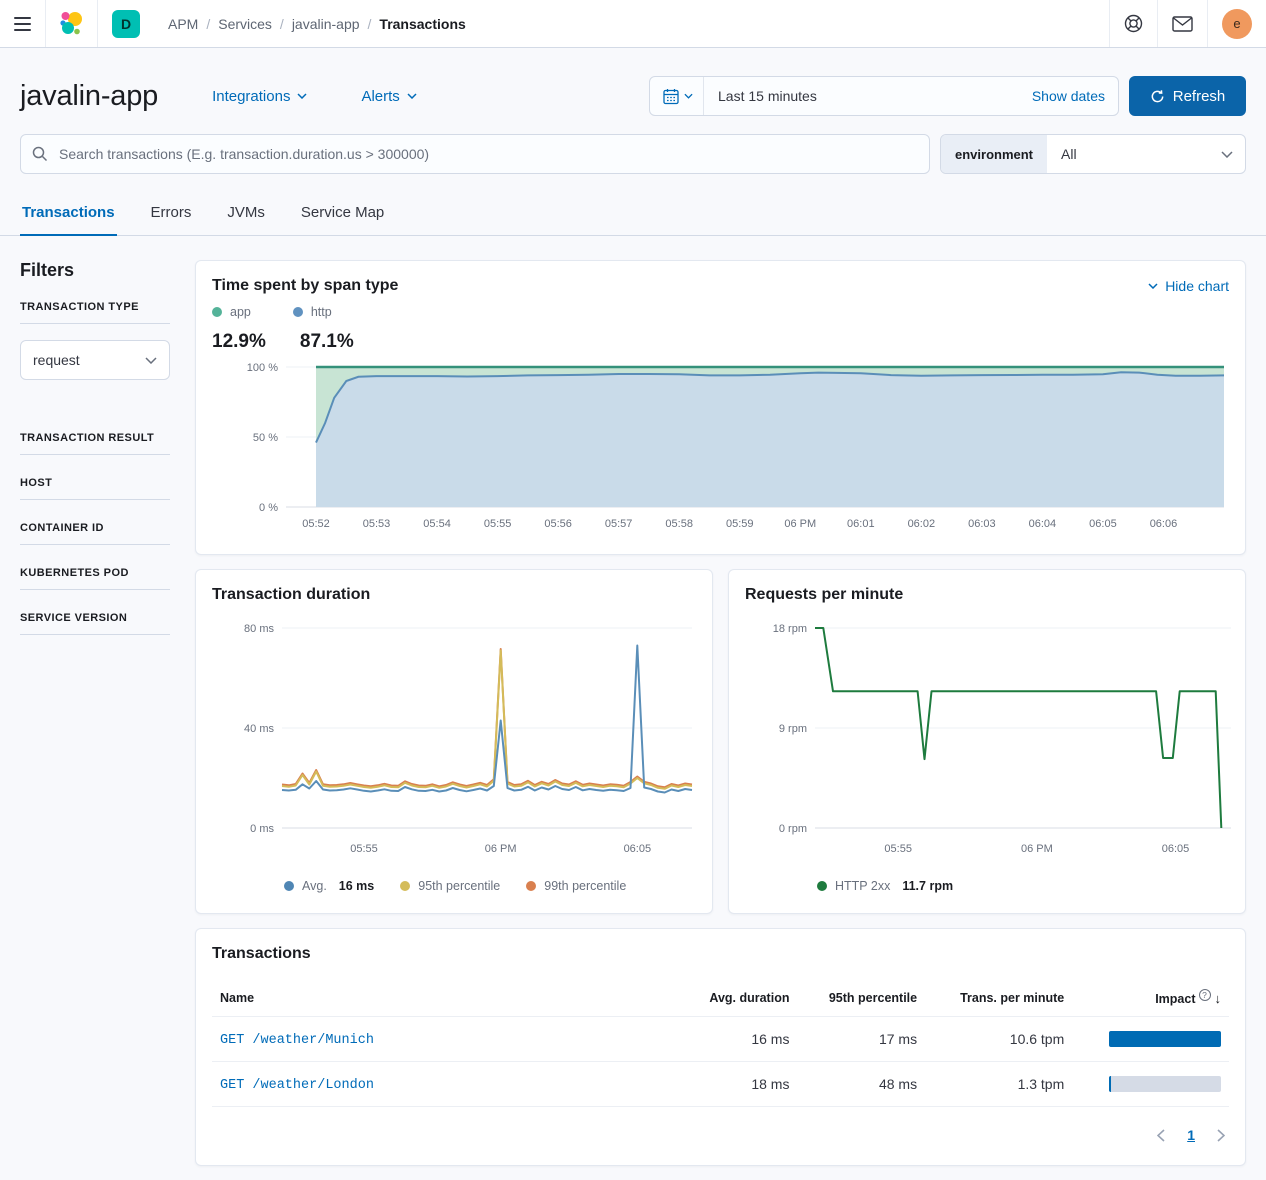 The image size is (1266, 1180). I want to click on avg-legend-dot, so click(289, 886).